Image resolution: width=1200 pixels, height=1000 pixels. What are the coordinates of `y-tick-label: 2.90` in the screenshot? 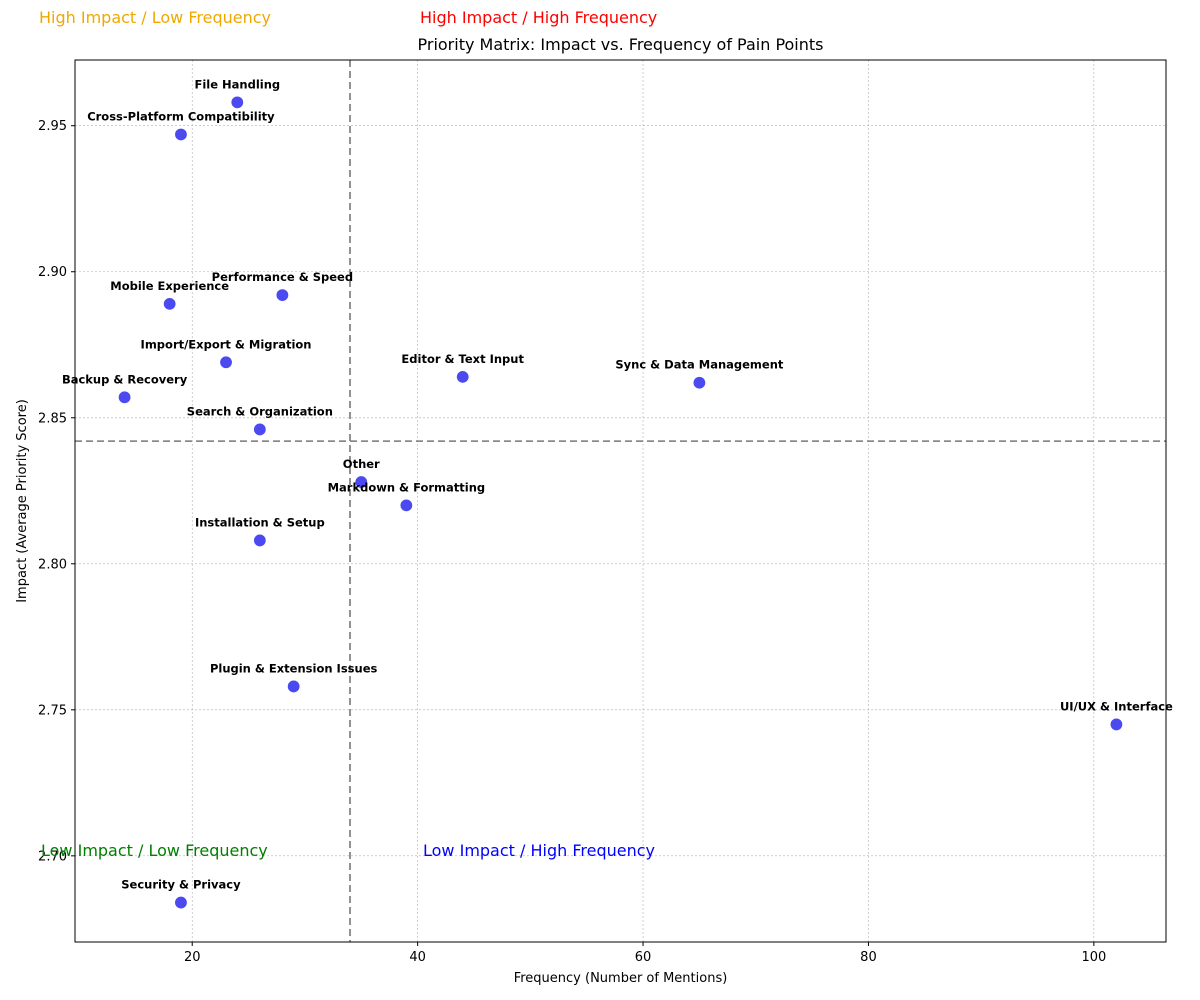 It's located at (52, 272).